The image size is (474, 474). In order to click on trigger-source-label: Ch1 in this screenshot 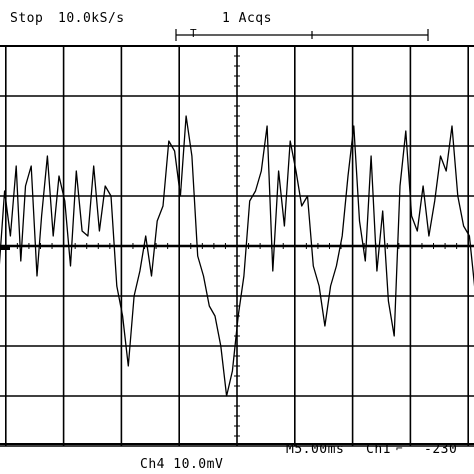, I will do `click(378, 449)`.